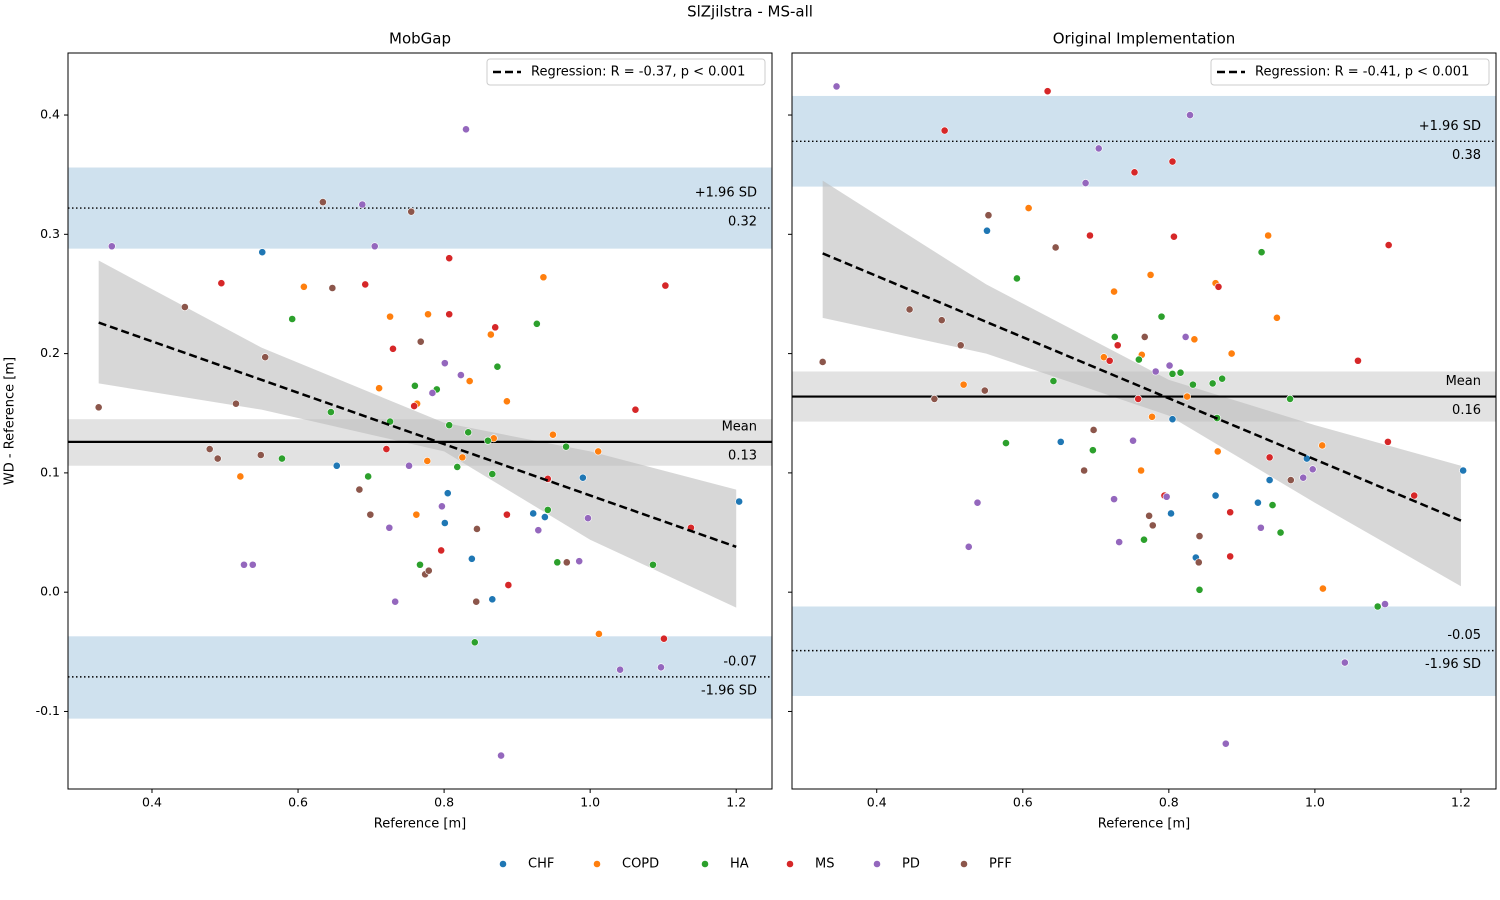 The width and height of the screenshot is (1500, 900). Describe the element at coordinates (742, 455) in the screenshot. I see `annotation: 0.13` at that location.